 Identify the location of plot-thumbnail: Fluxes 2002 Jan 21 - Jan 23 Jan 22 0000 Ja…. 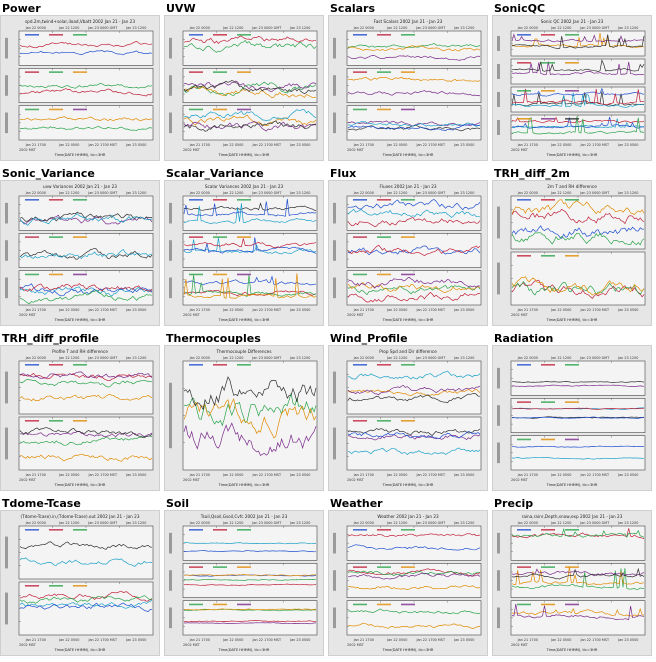
(408, 253).